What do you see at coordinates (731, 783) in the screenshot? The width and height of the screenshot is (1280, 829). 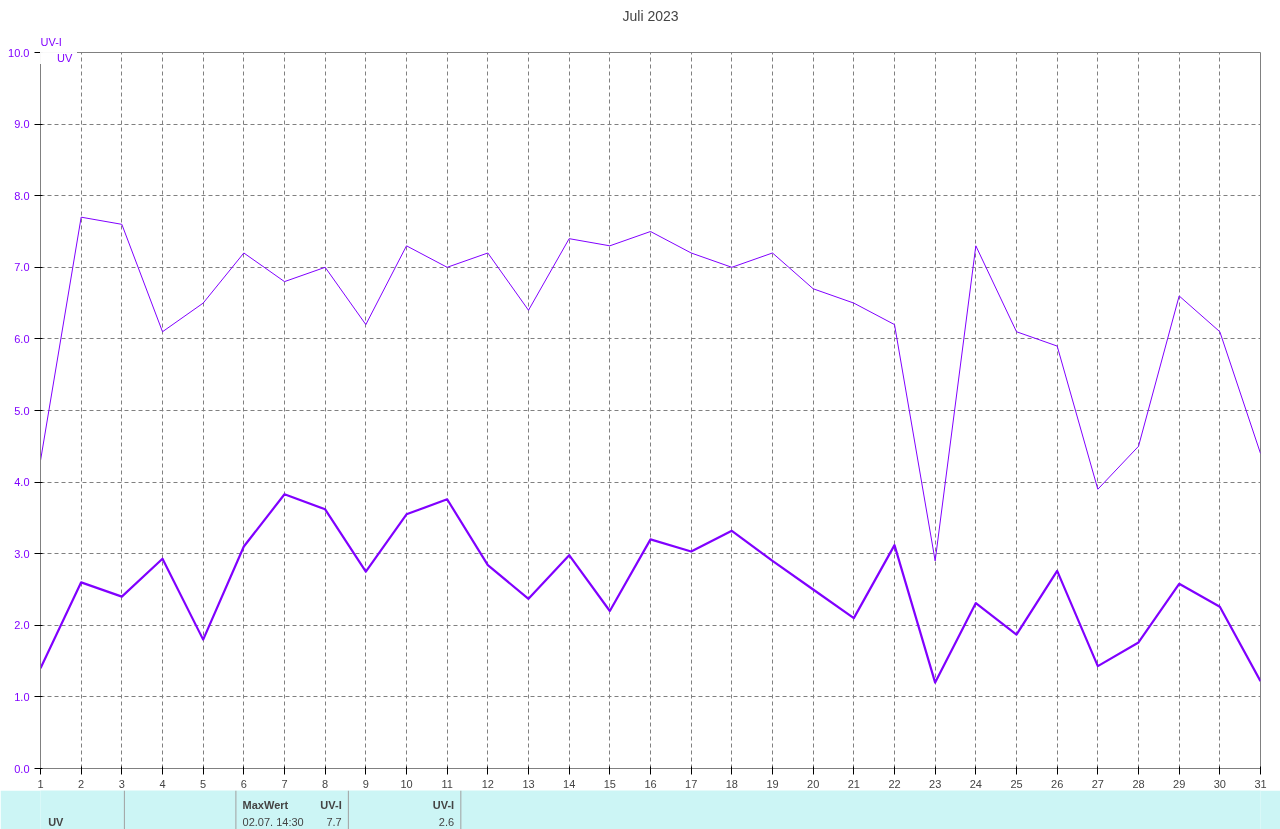 I see `x-tick-label: 18` at bounding box center [731, 783].